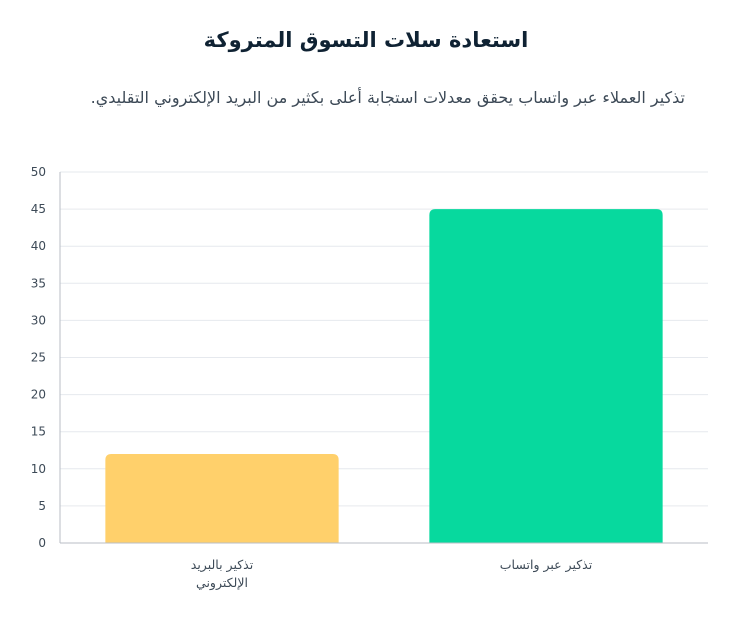 The width and height of the screenshot is (732, 625). What do you see at coordinates (38, 358) in the screenshot?
I see `y-tick-label: 25` at bounding box center [38, 358].